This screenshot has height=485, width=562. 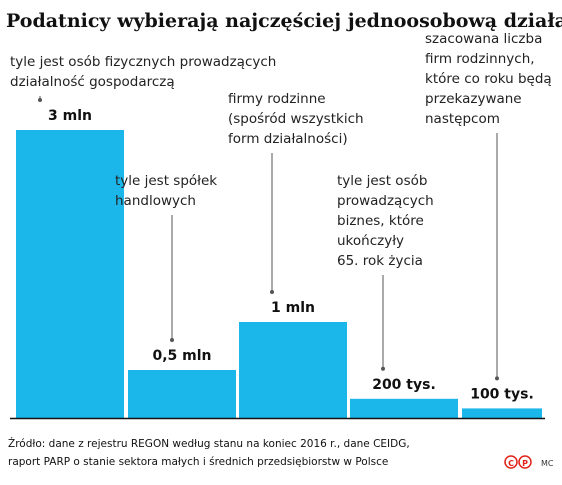 I want to click on category-label: handlowych, so click(x=155, y=201).